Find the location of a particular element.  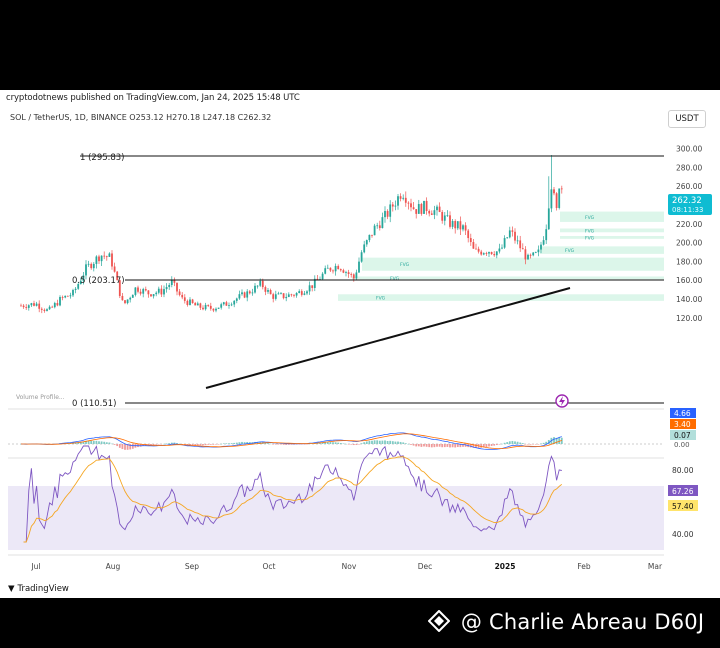

tradingview-logo: ▼ TradingView is located at coordinates (38, 589).